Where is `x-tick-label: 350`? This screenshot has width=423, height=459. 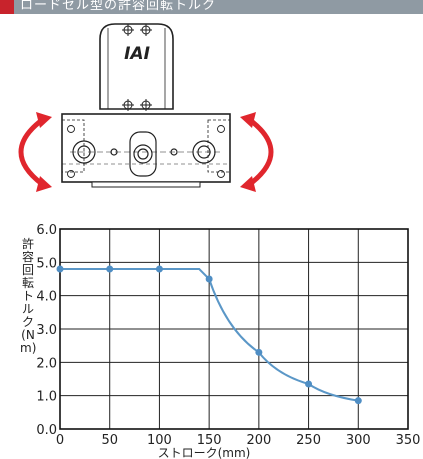 x-tick-label: 350 is located at coordinates (408, 440).